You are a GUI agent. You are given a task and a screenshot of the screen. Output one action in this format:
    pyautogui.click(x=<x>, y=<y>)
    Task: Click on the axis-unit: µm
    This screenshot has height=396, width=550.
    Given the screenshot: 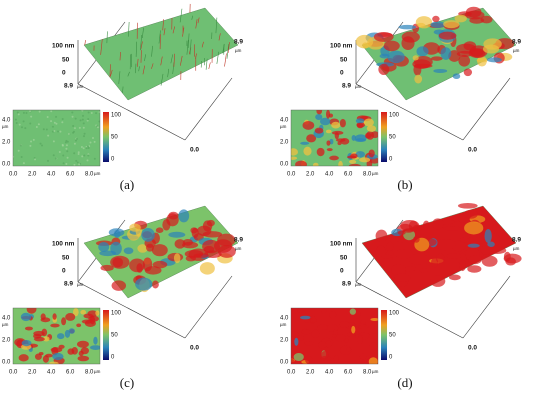 What is the action you would take?
    pyautogui.click(x=516, y=50)
    